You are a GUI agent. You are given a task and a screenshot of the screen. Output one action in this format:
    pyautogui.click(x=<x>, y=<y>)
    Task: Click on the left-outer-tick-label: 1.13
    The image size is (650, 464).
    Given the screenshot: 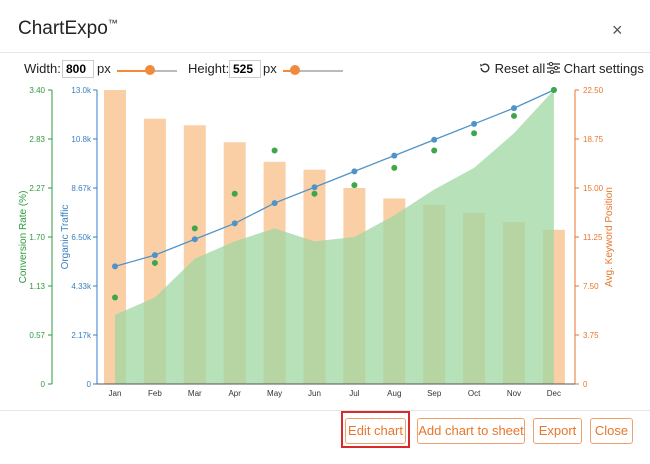 What is the action you would take?
    pyautogui.click(x=37, y=286)
    